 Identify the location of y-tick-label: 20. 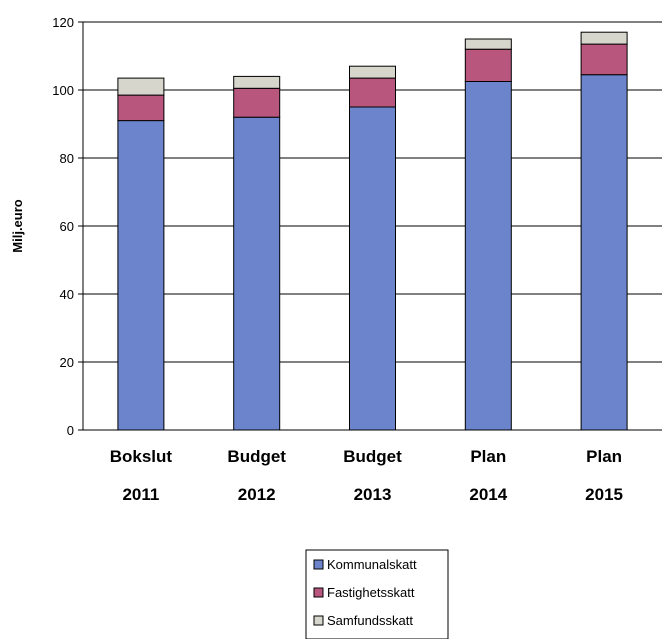
(67, 362).